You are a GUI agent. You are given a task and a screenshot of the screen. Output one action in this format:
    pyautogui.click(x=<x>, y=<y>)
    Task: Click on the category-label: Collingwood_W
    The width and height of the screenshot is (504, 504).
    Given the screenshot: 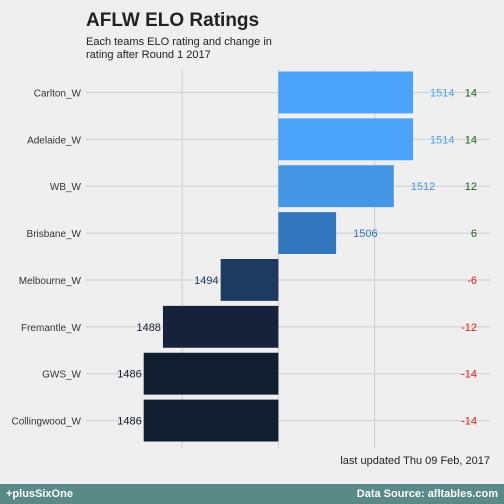 What is the action you would take?
    pyautogui.click(x=47, y=422)
    